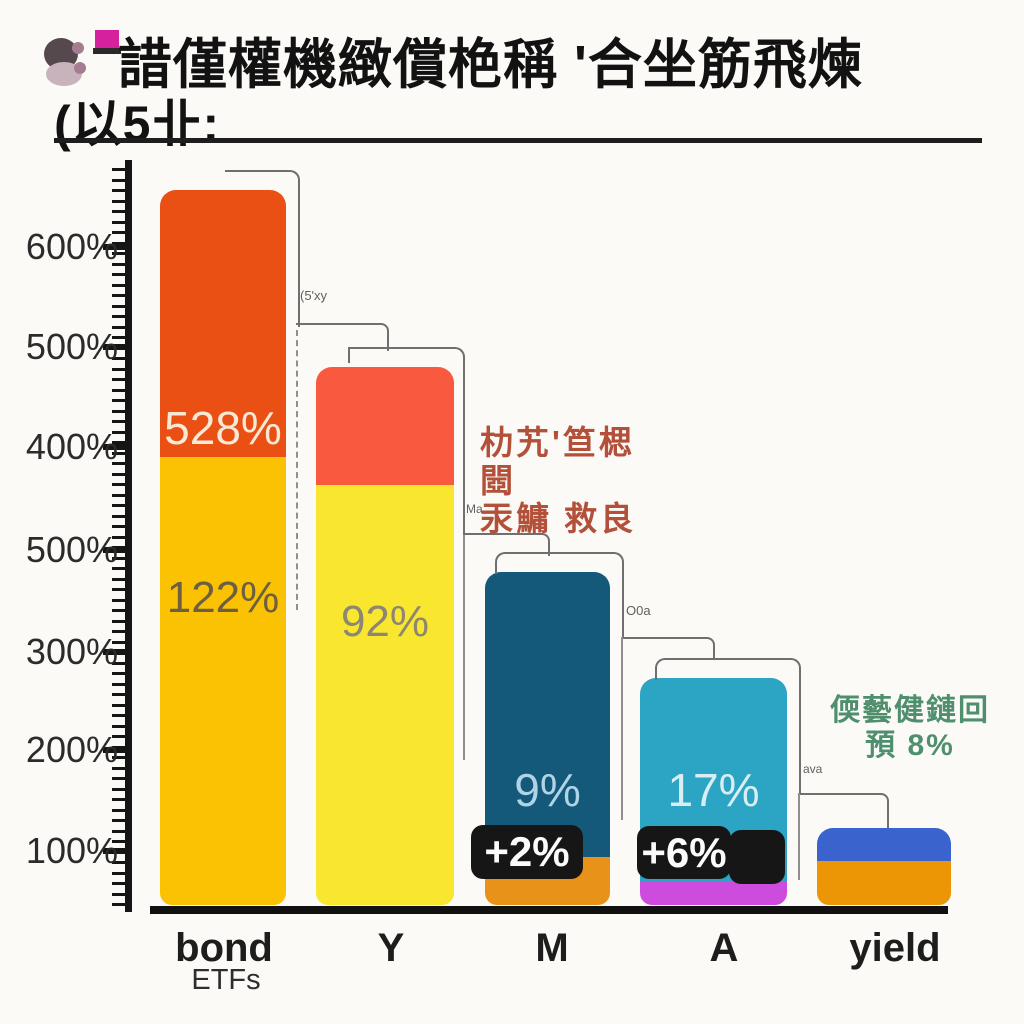 The height and width of the screenshot is (1024, 1024). I want to click on y-axis-tick-label: 600%, so click(71, 246).